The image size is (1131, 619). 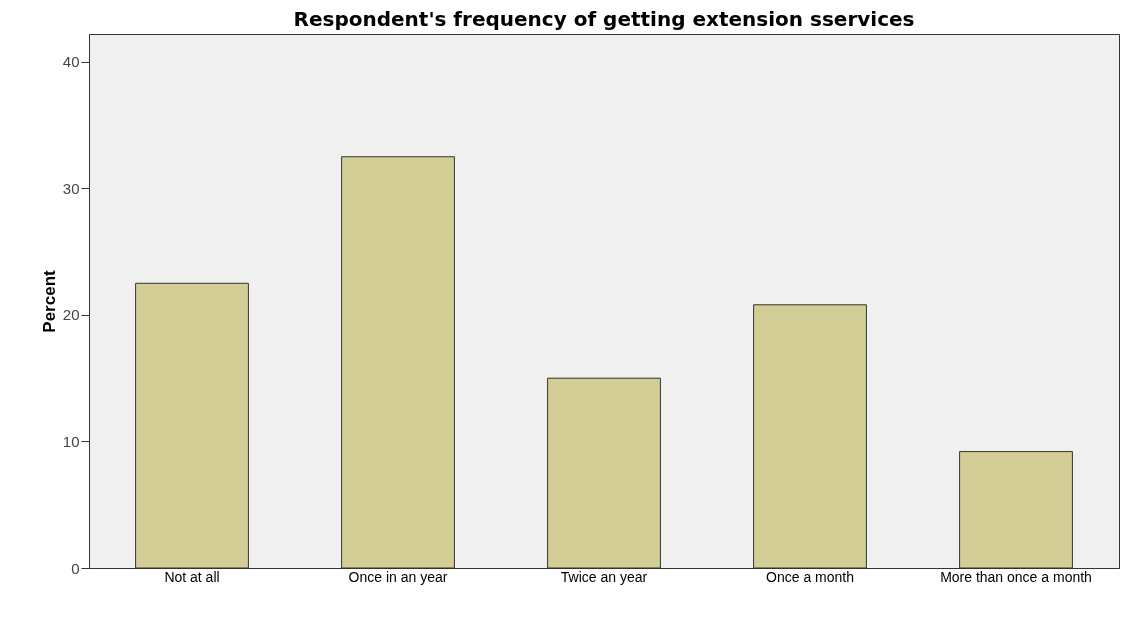 I want to click on x-tick-label: Once a month, so click(x=810, y=576).